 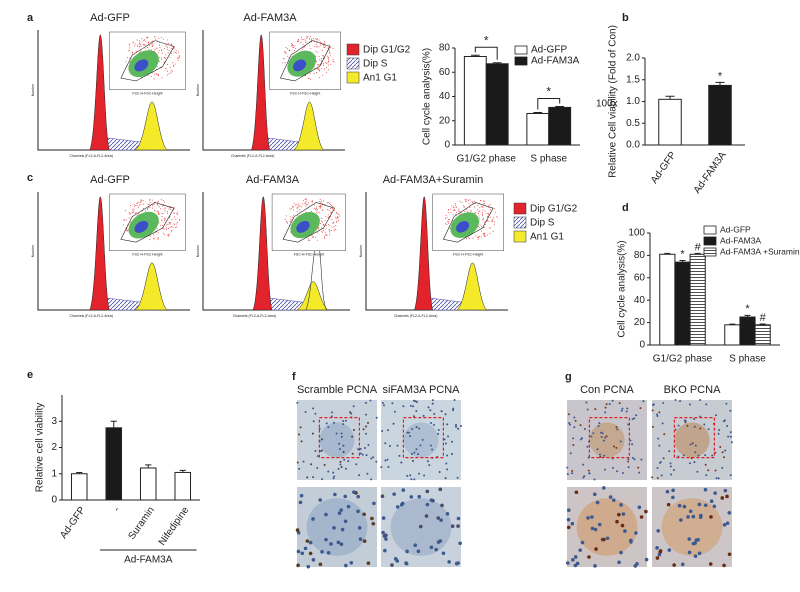 I want to click on micro-title: Scramble PCNA, so click(x=337, y=390).